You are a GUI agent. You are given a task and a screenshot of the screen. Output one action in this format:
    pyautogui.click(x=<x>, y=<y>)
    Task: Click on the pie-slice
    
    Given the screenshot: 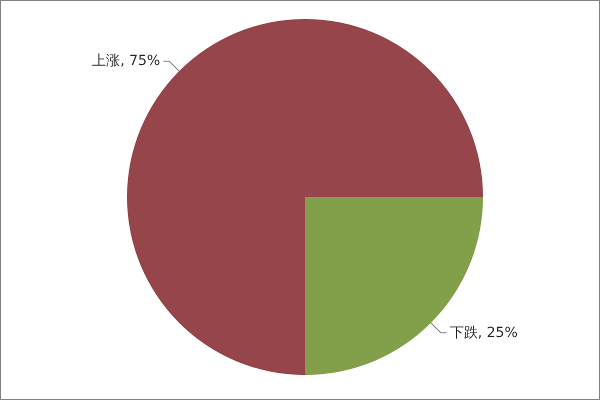 What is the action you would take?
    pyautogui.click(x=394, y=286)
    